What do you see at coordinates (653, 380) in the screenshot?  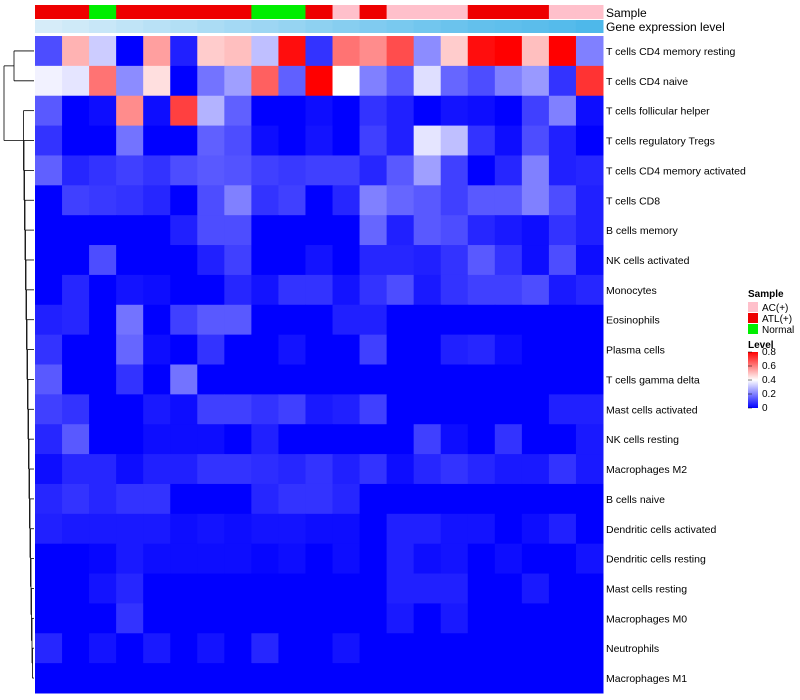 I see `row-label: T cells gamma delta` at bounding box center [653, 380].